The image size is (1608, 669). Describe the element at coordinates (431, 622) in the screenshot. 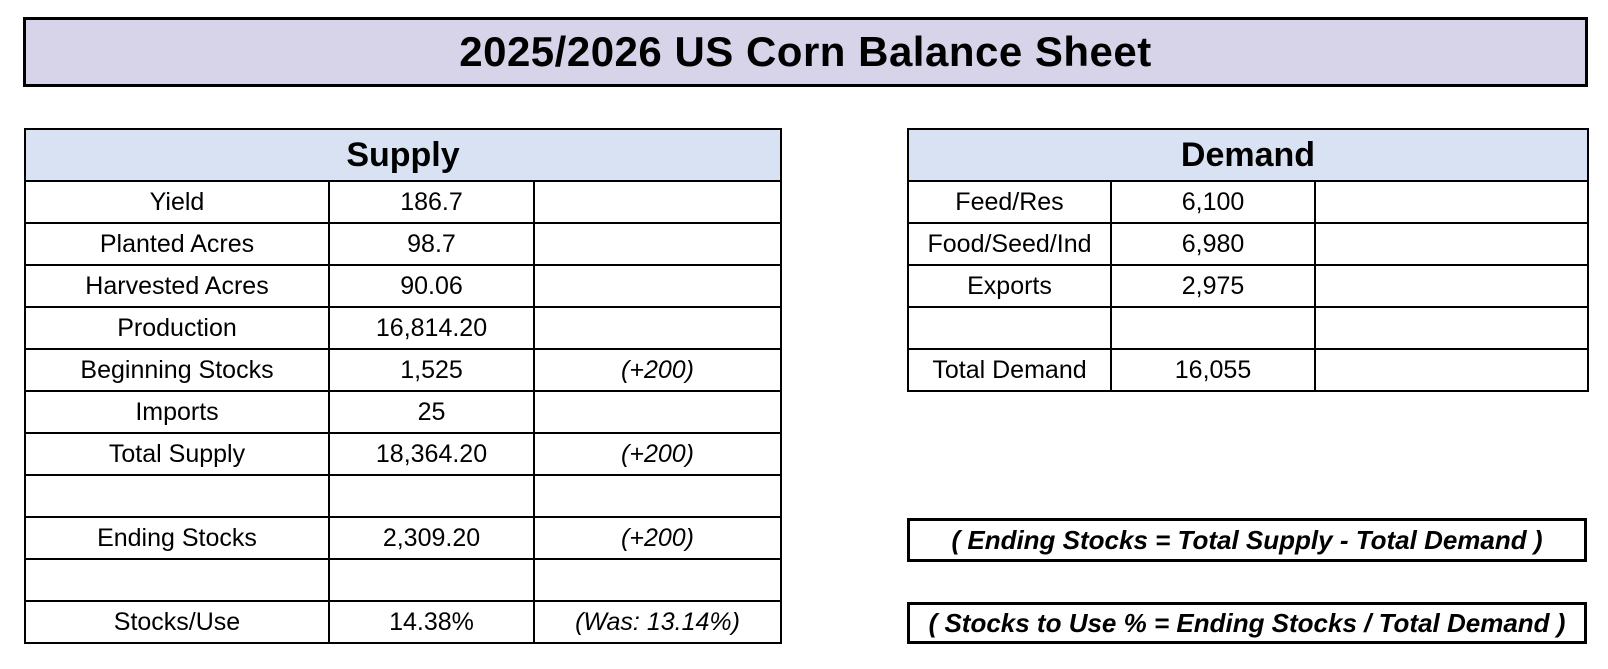

I see `row-value: 14.38%` at that location.